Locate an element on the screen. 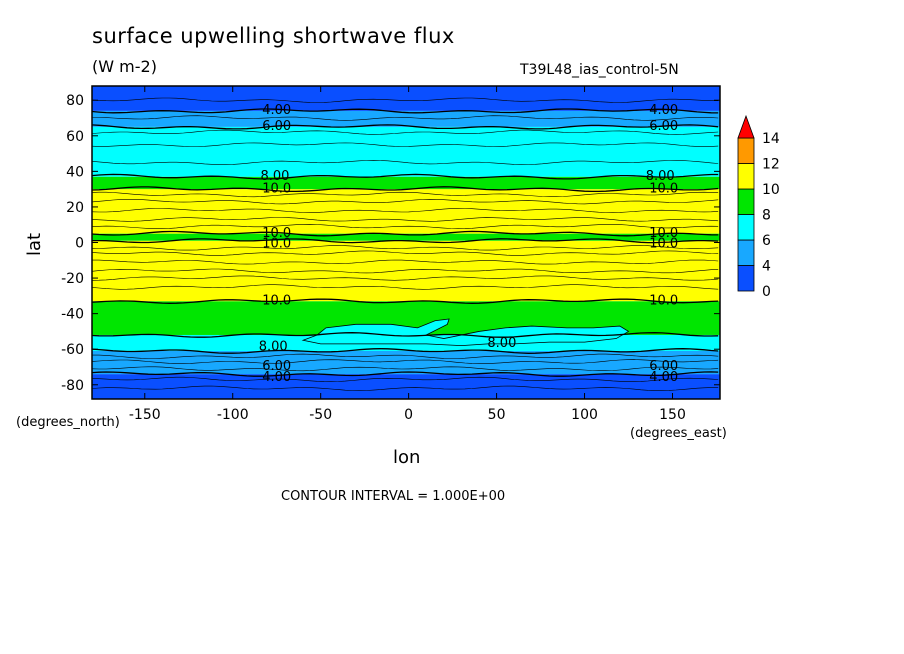 The image size is (904, 654). colorbar-label: 4 is located at coordinates (766, 267).